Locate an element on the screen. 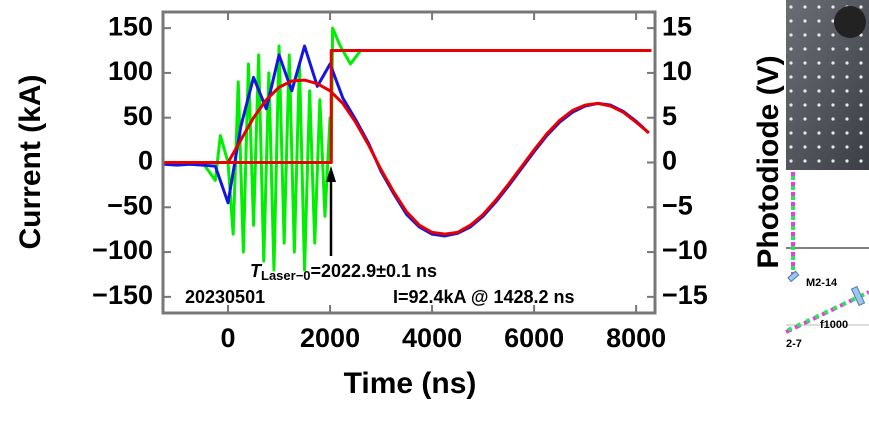 Image resolution: width=869 pixels, height=422 pixels. x-tick-label: 0 is located at coordinates (228, 338).